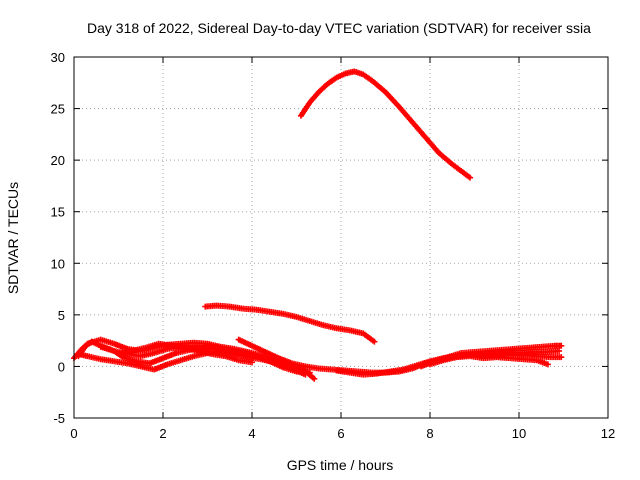  Describe the element at coordinates (58, 109) in the screenshot. I see `y-tick-label: 25` at that location.